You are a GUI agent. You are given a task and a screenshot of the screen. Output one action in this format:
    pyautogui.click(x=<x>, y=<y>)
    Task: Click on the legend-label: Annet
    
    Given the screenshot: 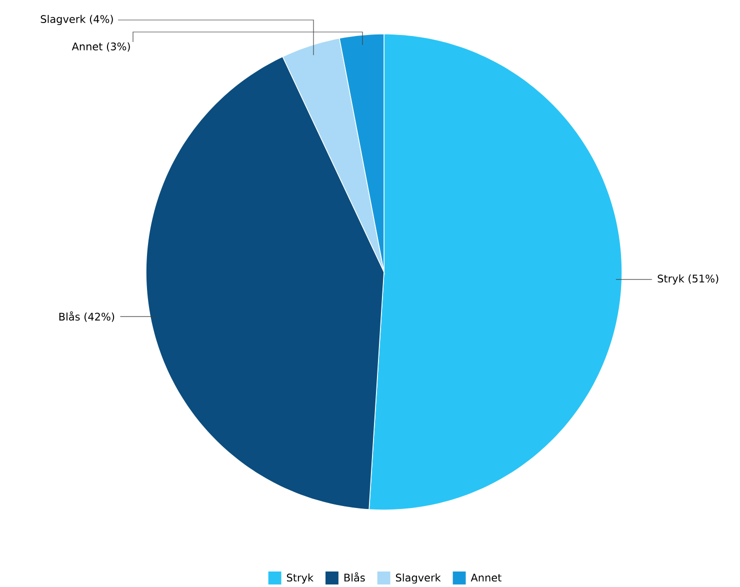 What is the action you would take?
    pyautogui.click(x=486, y=578)
    